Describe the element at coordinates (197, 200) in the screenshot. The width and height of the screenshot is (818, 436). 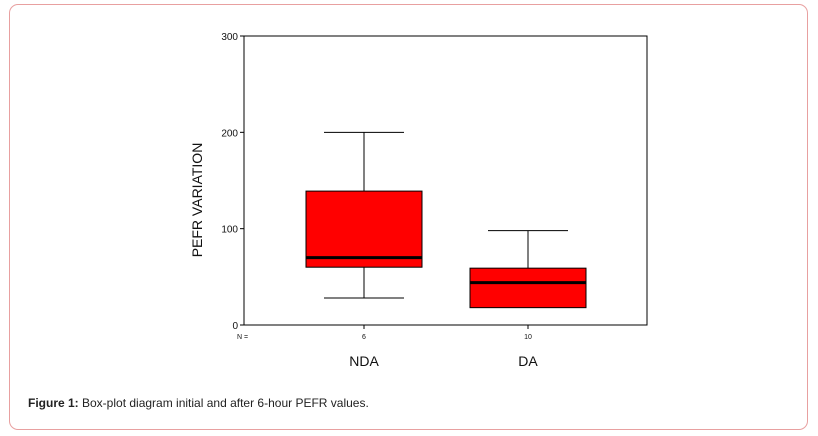
I see `y-axis-label: PEFR VARIATION` at that location.